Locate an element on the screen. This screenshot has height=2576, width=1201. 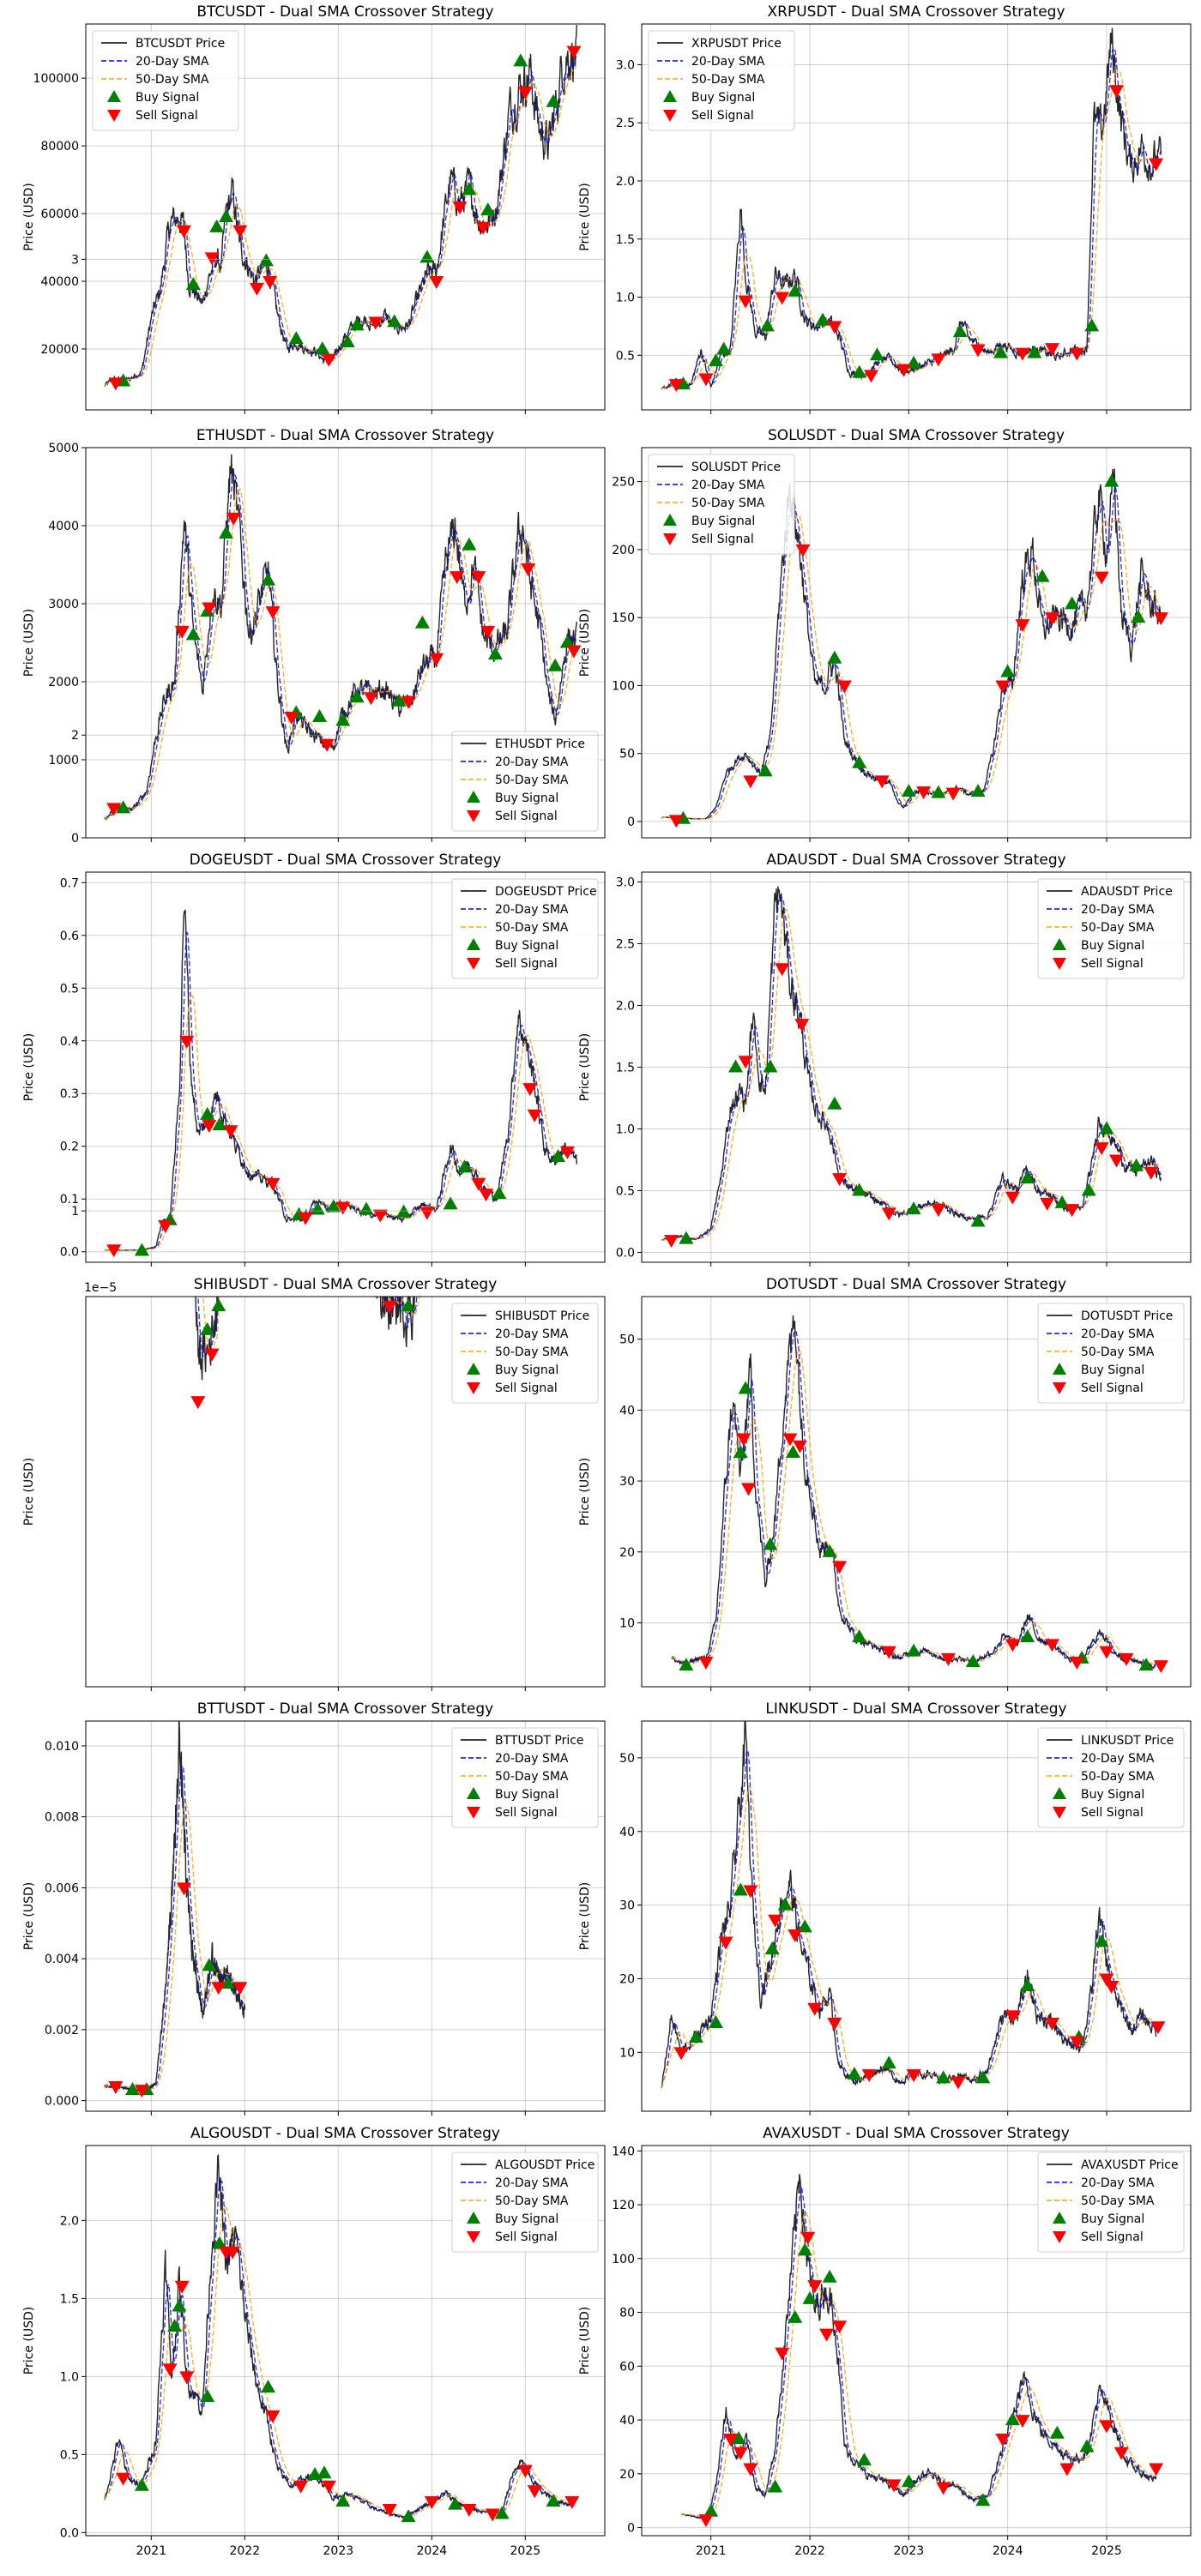
y-tick-label: 2.0 is located at coordinates (625, 182).